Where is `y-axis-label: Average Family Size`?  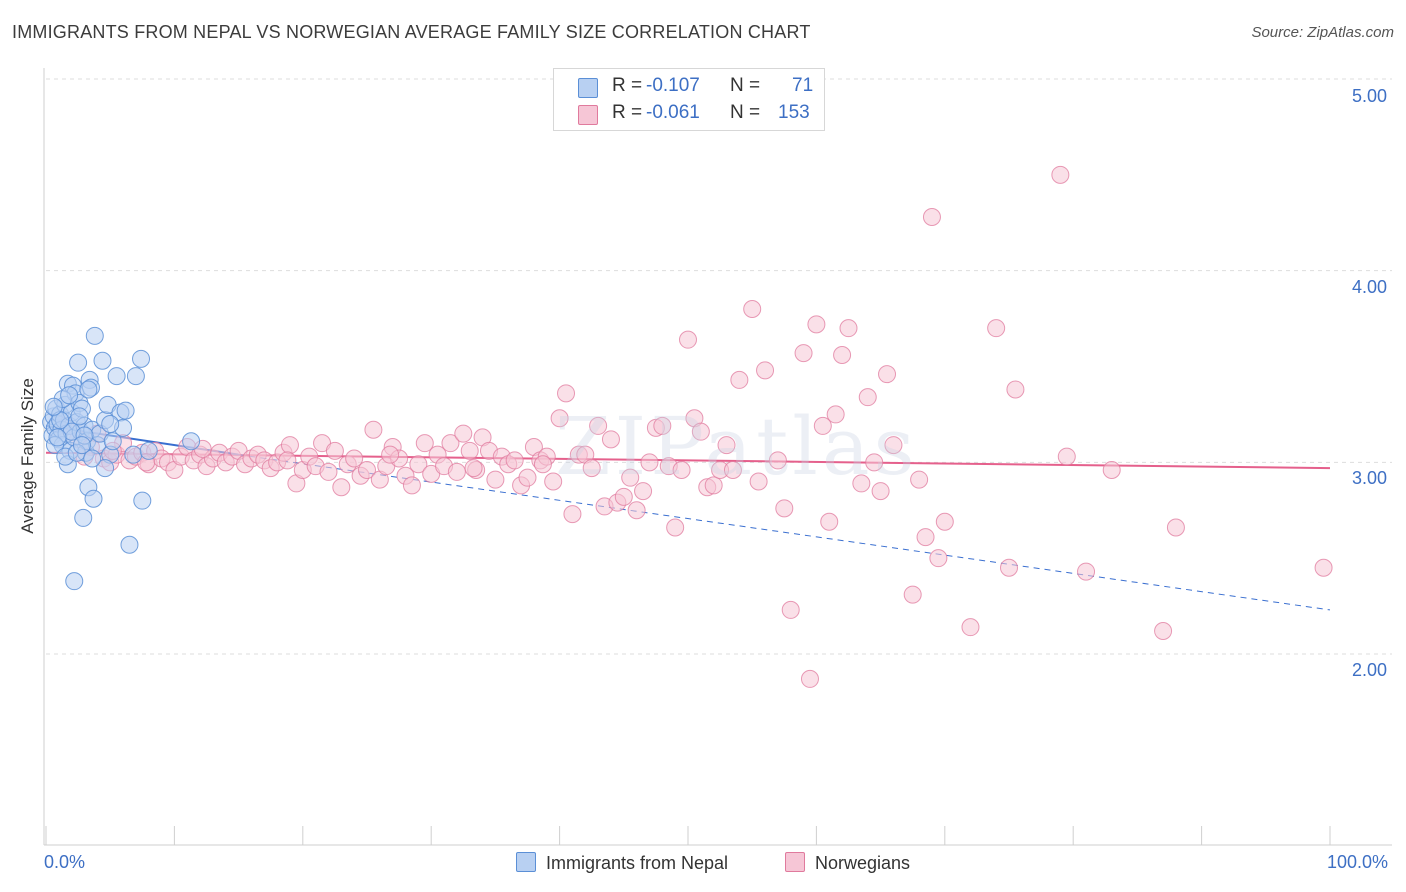
y-axis-label: Average Family Size is located at coordinates (27, 456).